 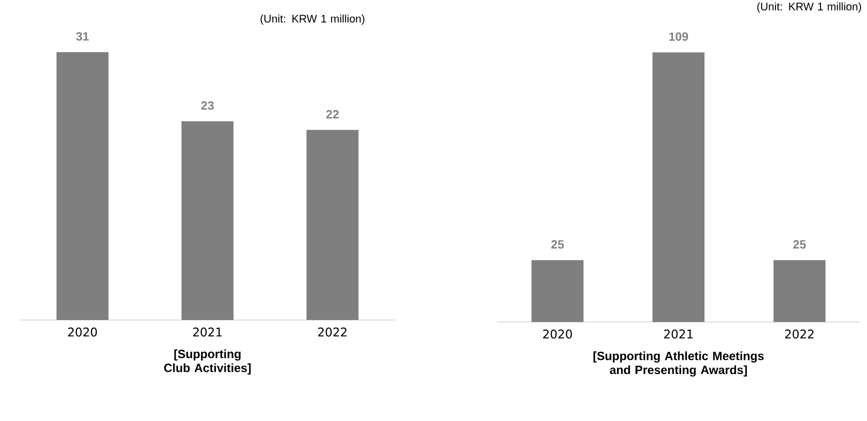 What do you see at coordinates (207, 105) in the screenshot?
I see `data-label: 23` at bounding box center [207, 105].